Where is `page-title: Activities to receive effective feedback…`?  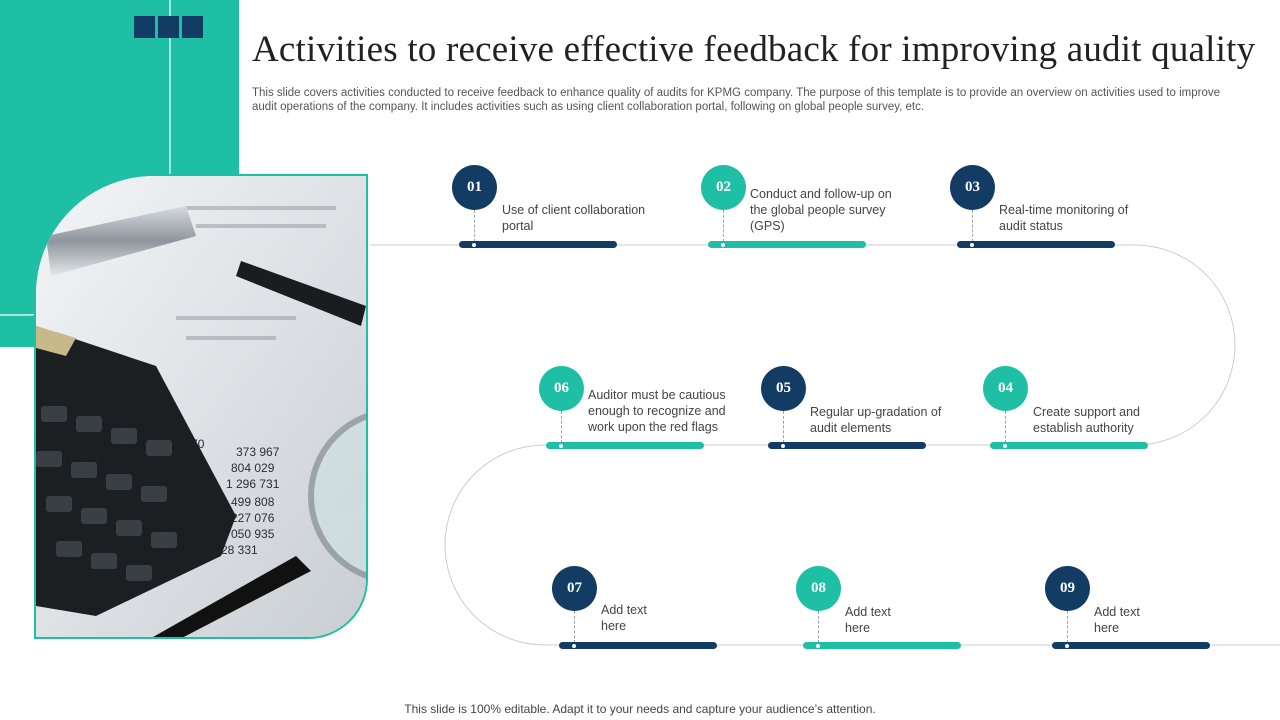 page-title: Activities to receive effective feedback… is located at coordinates (754, 49).